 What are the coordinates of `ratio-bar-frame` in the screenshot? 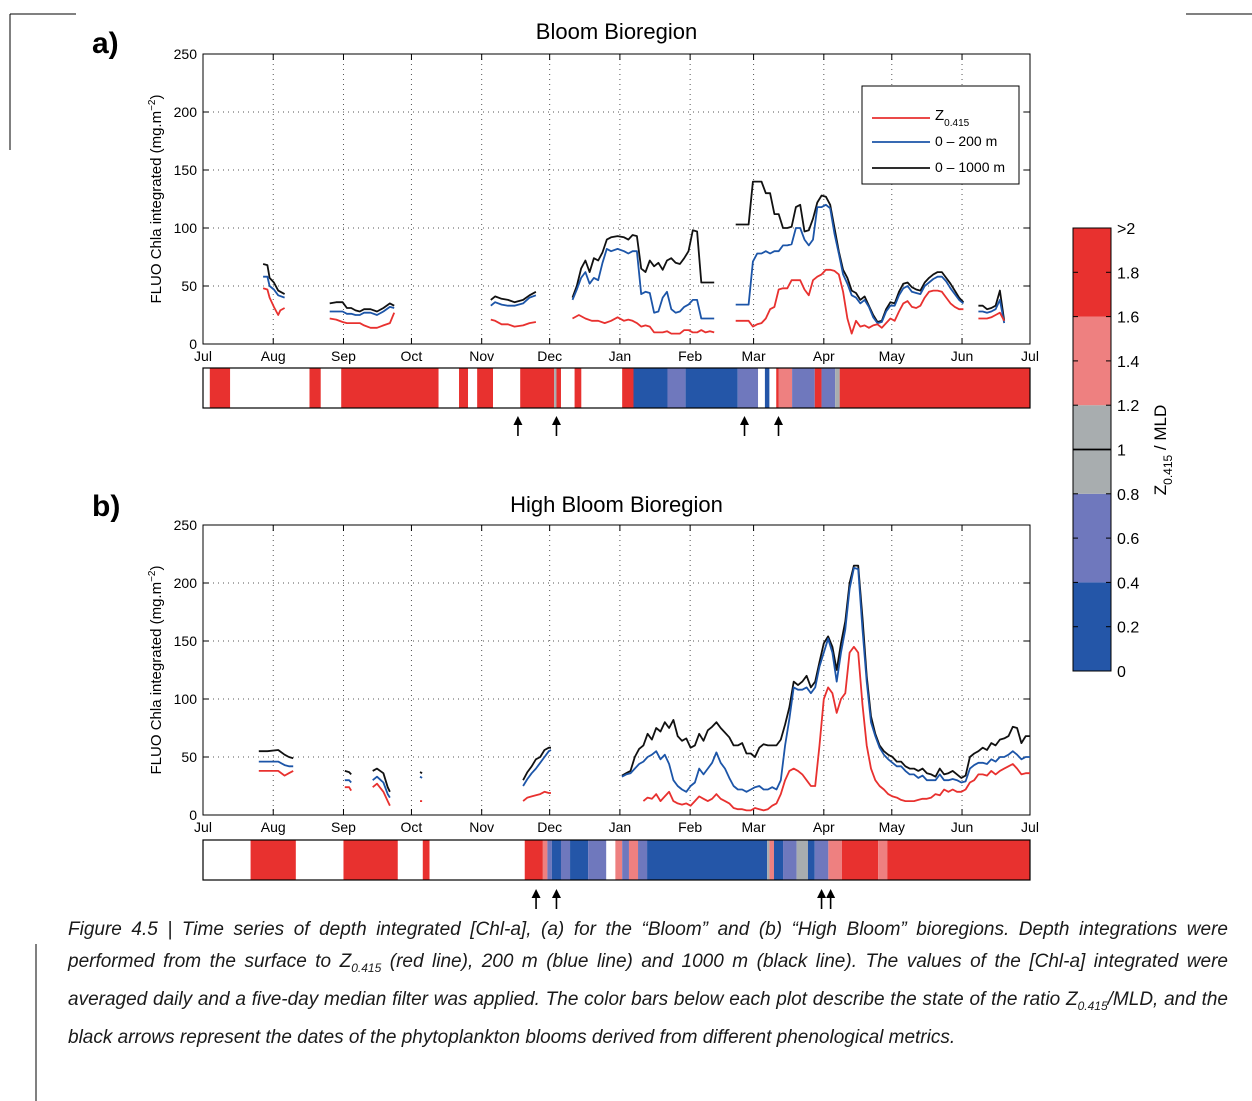 It's located at (616, 388).